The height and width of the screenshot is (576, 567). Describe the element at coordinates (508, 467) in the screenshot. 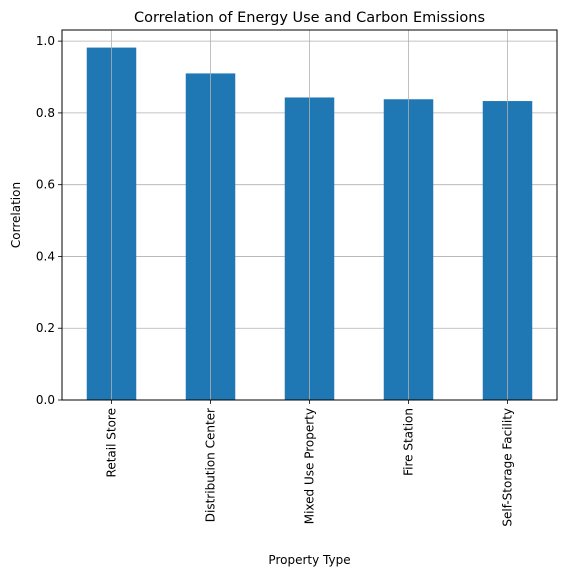

I see `x-tick-label: Self-Storage Facility` at that location.